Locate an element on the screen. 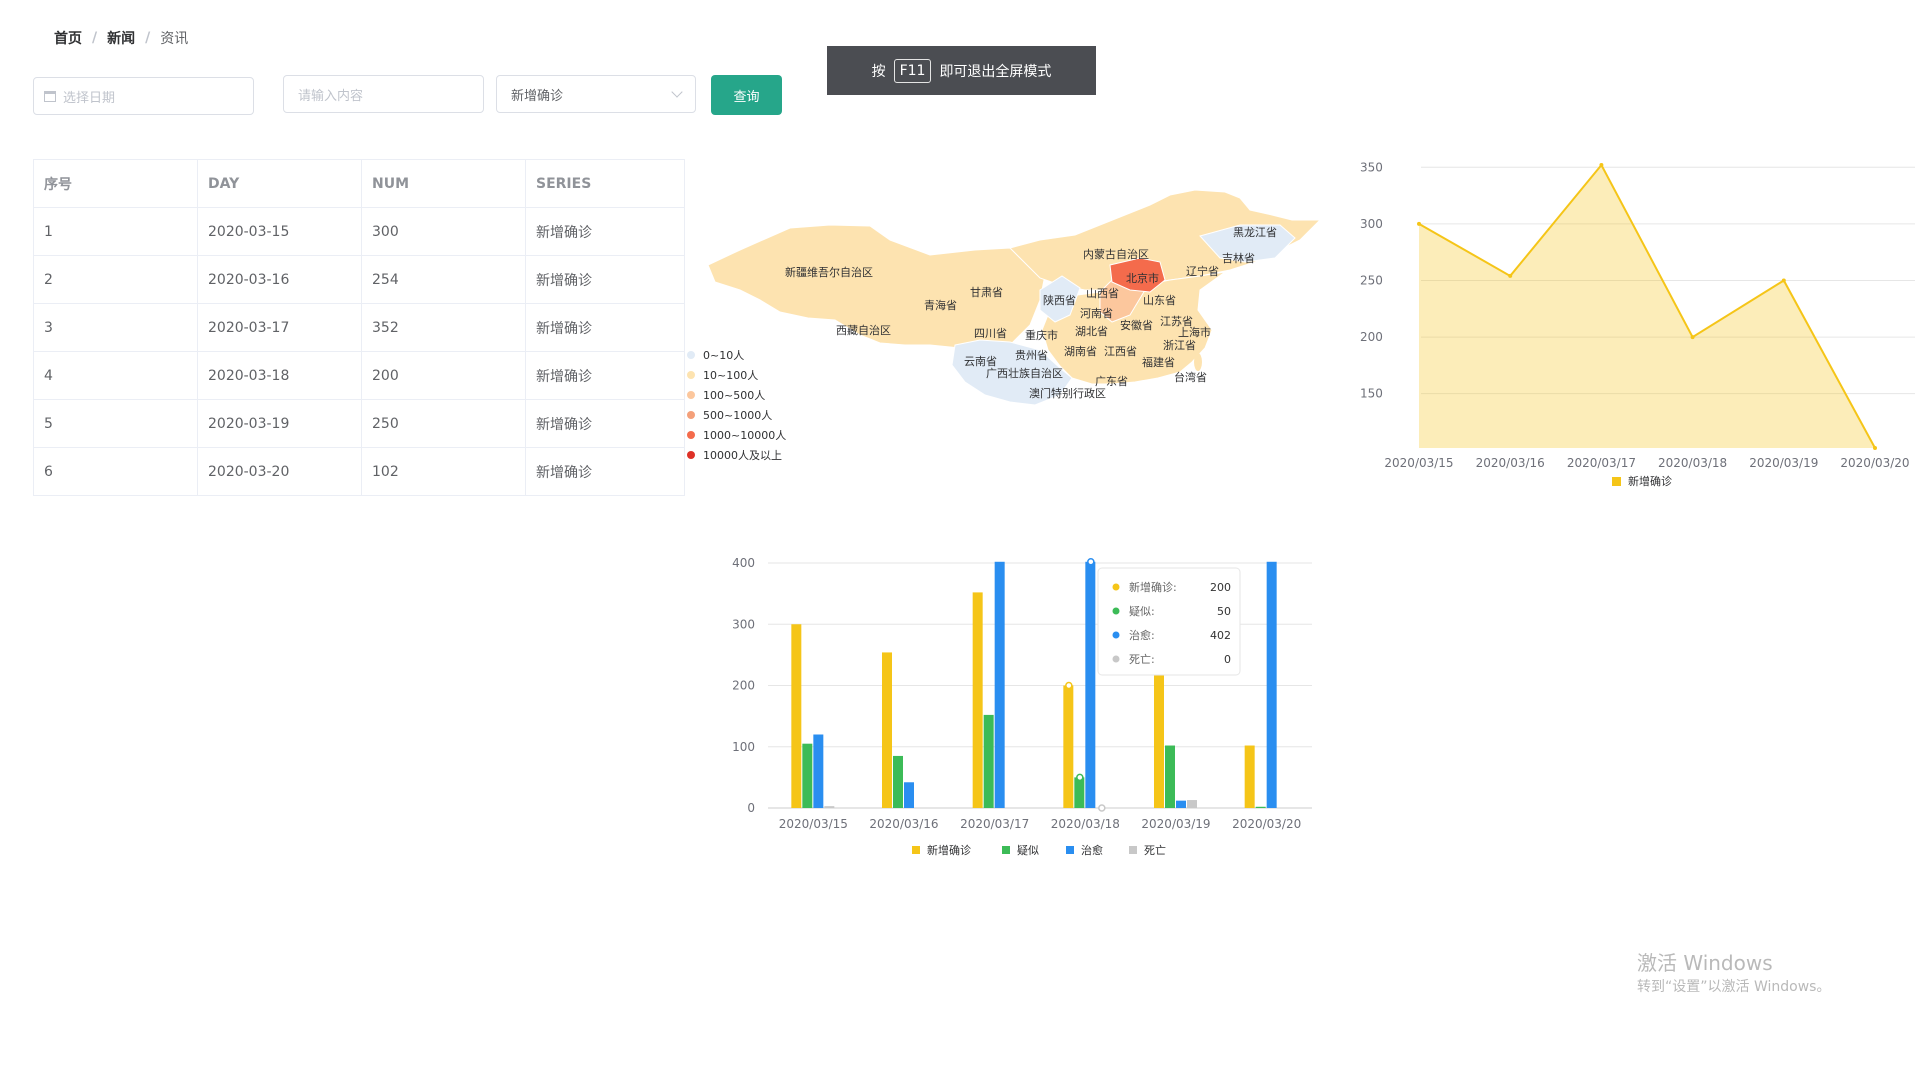  map-region-taiwan is located at coordinates (1198, 362).